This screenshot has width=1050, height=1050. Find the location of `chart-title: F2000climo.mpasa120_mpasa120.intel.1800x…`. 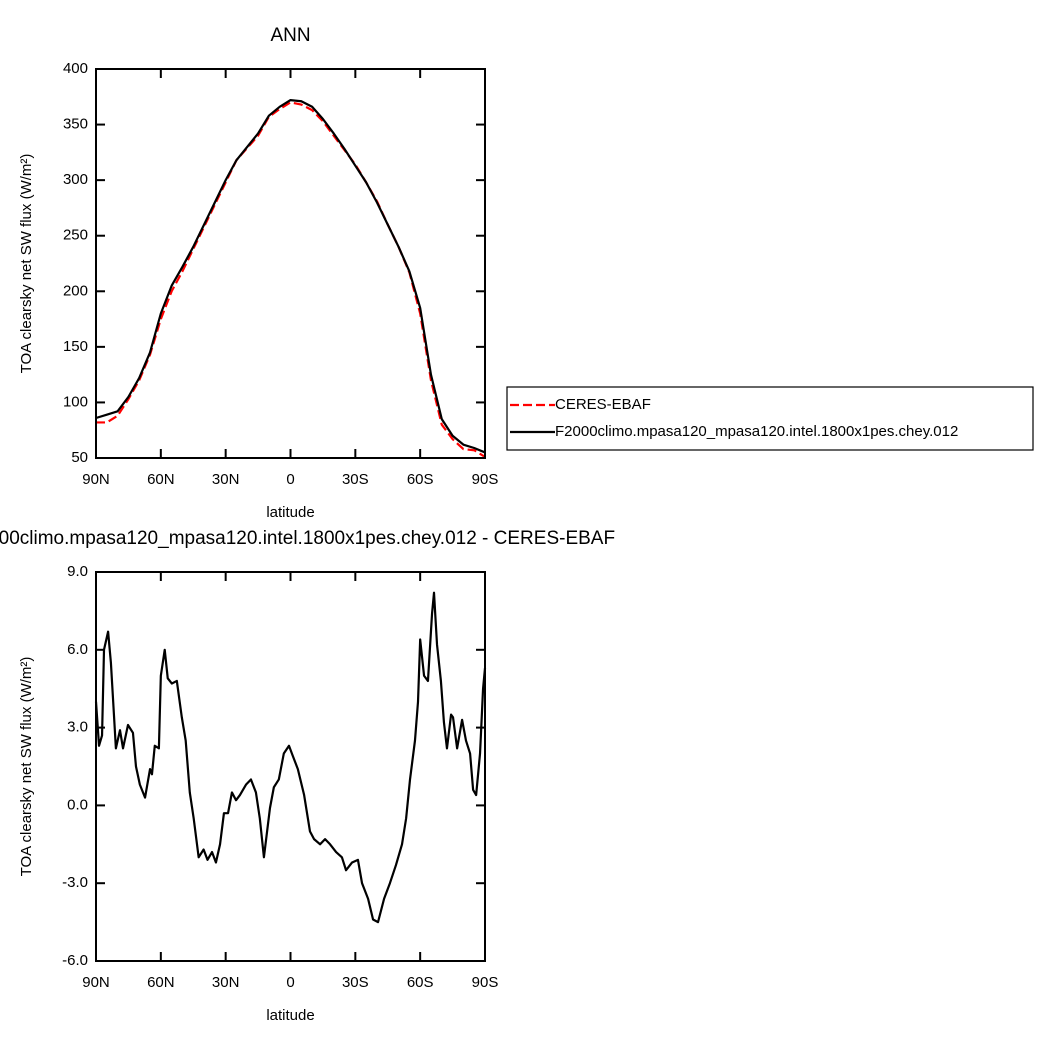

chart-title: F2000climo.mpasa120_mpasa120.intel.1800x… is located at coordinates (307, 538).